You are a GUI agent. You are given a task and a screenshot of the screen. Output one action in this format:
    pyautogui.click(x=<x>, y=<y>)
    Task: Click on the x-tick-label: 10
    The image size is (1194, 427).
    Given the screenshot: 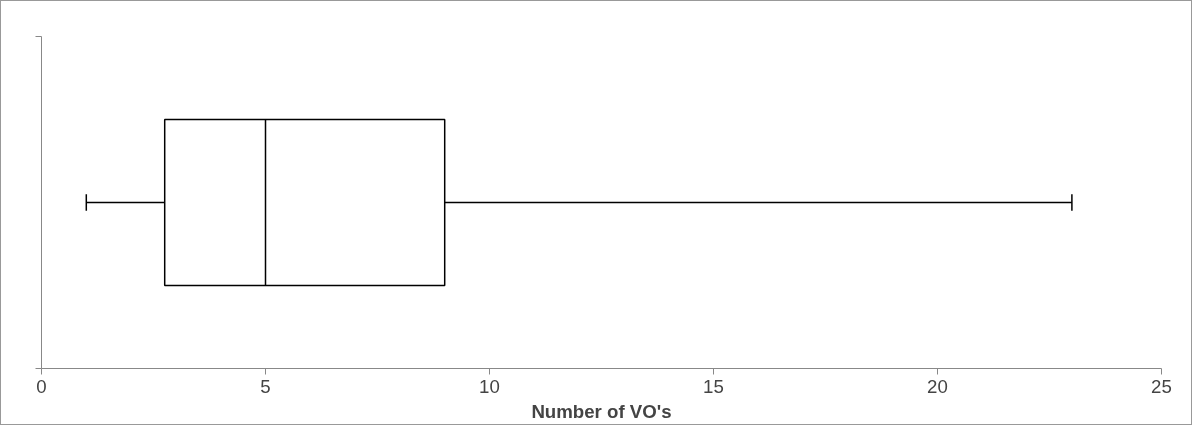 What is the action you would take?
    pyautogui.click(x=489, y=386)
    